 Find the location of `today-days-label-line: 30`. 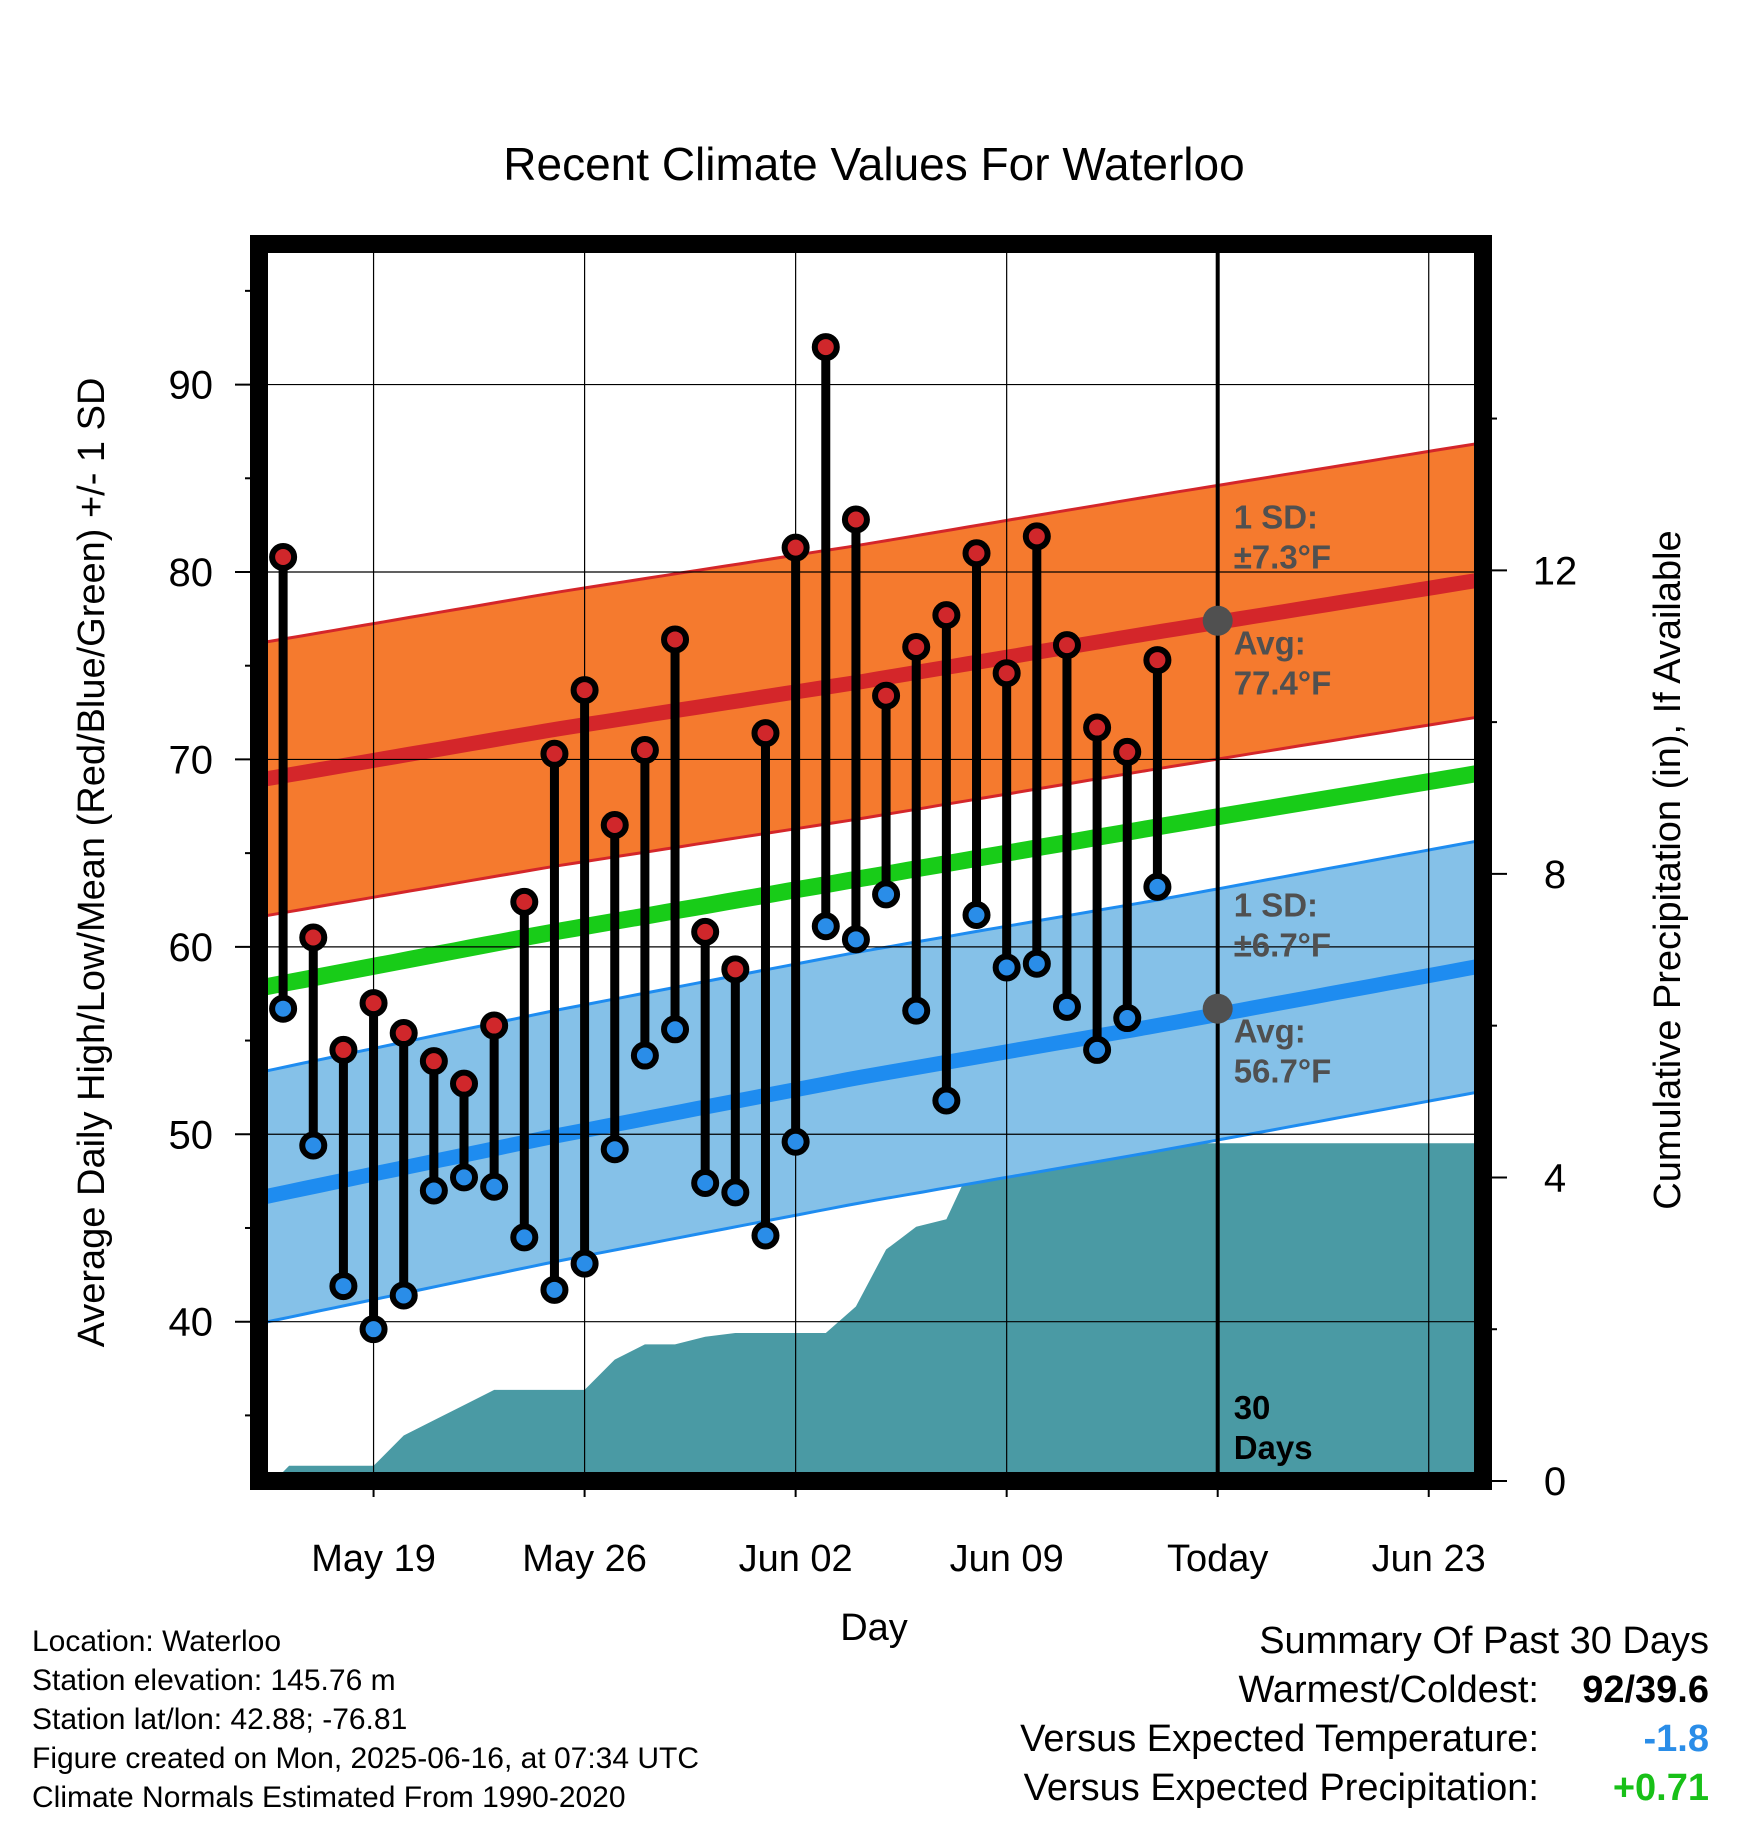

today-days-label-line: 30 is located at coordinates (1252, 1407).